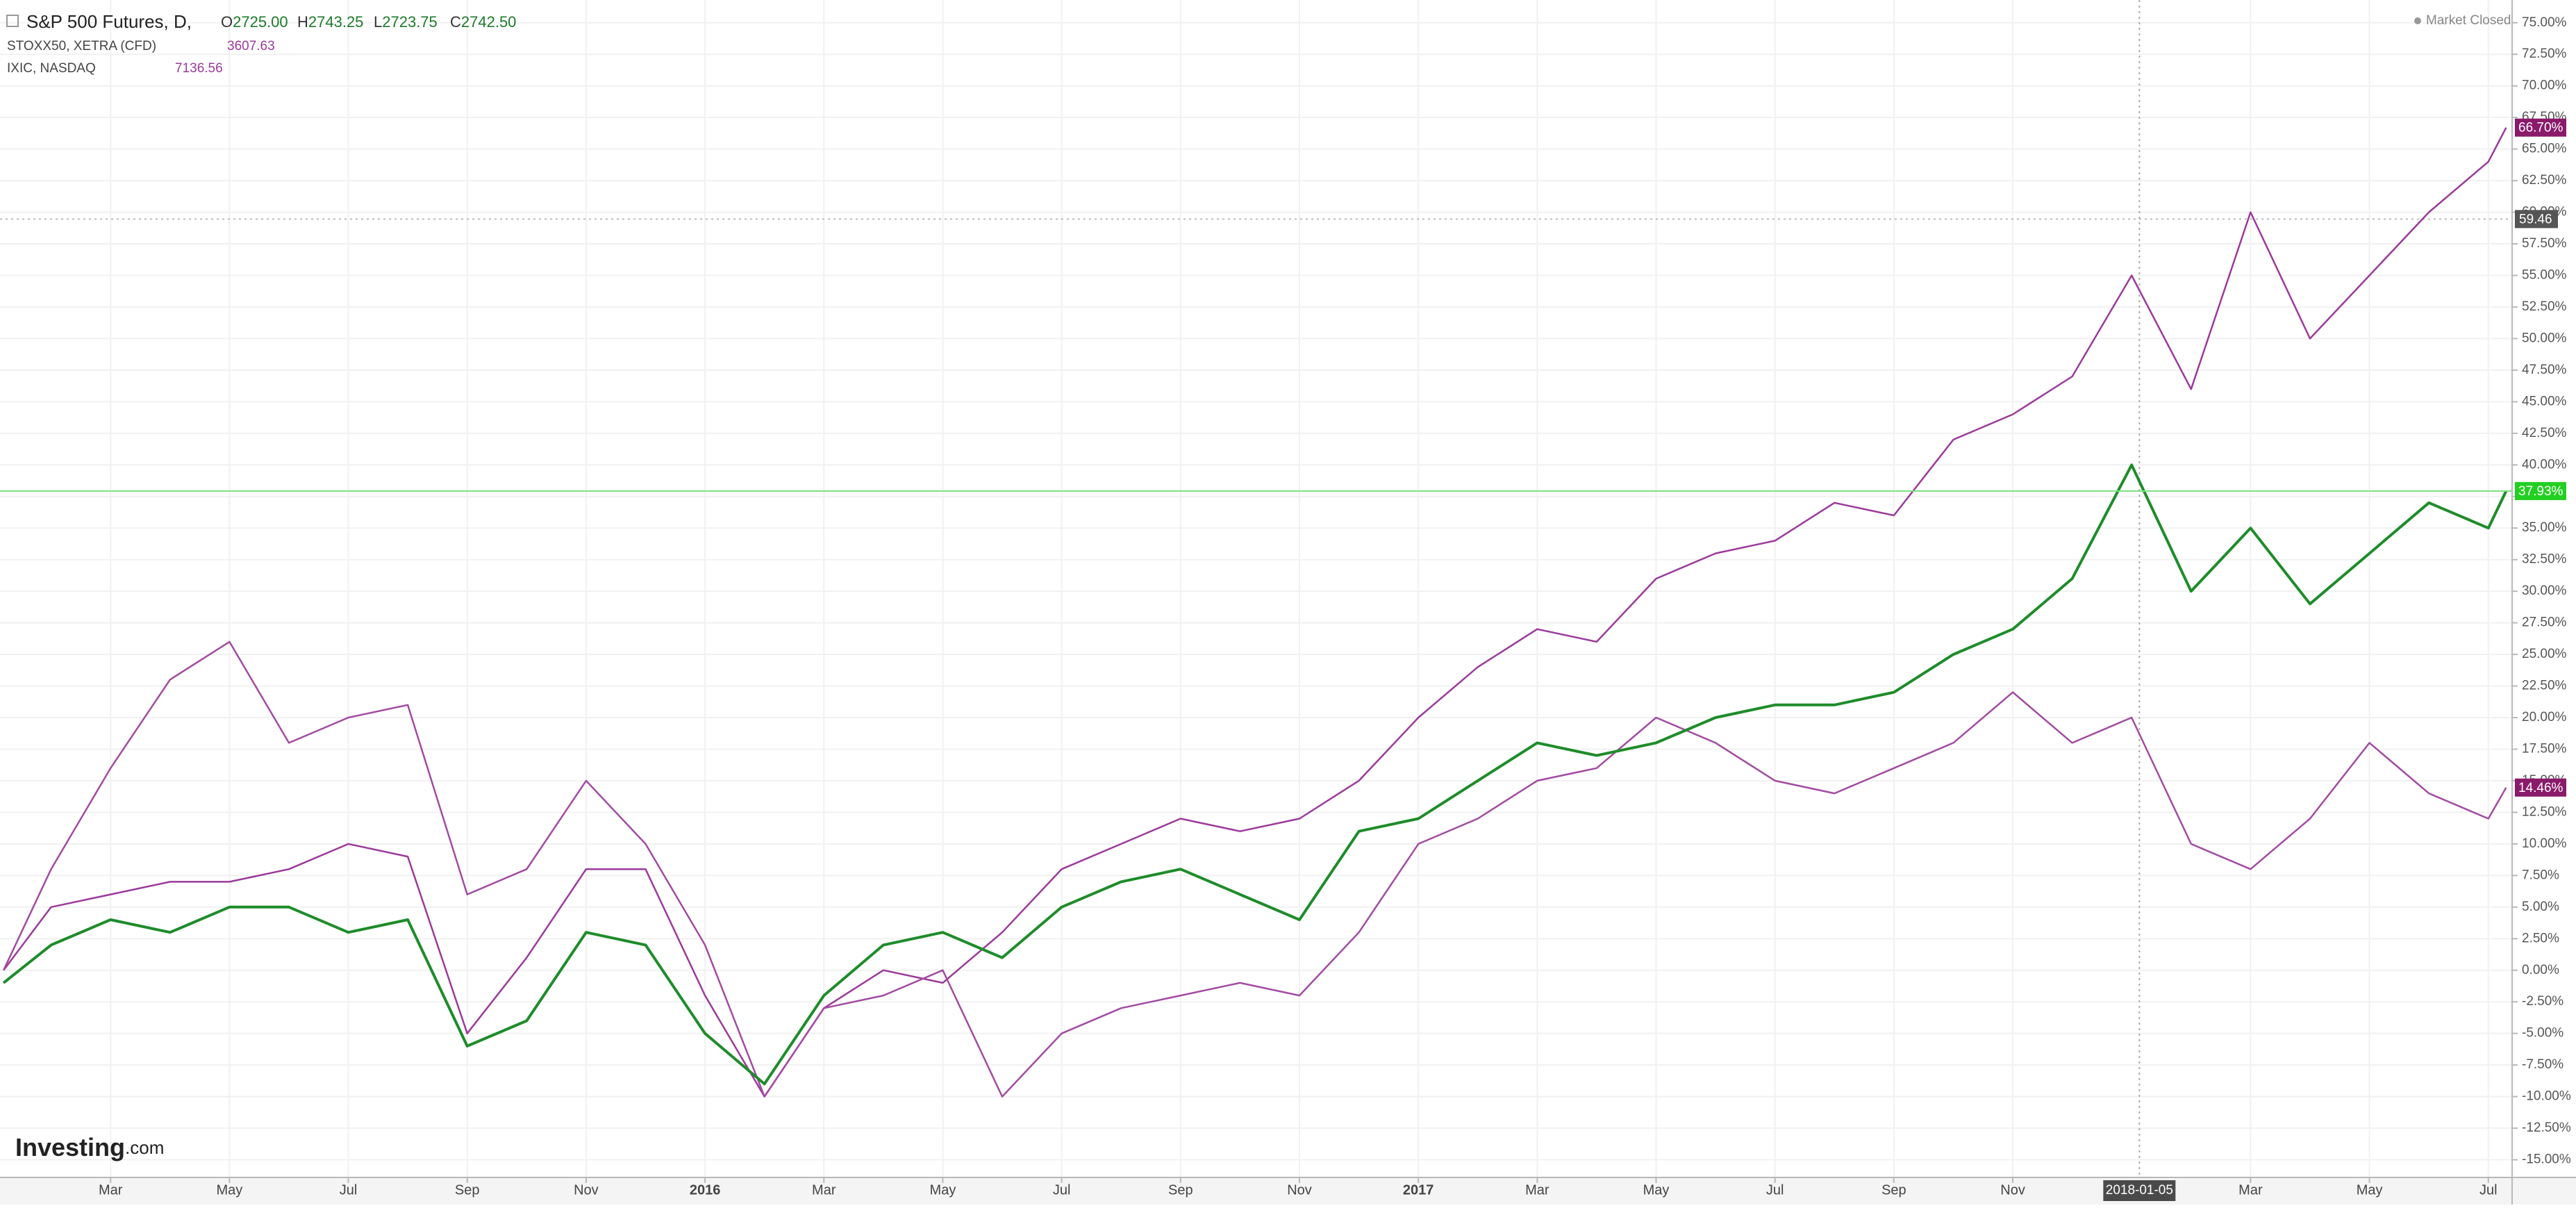 The height and width of the screenshot is (1208, 2576). I want to click on y-tick-label: 17.50%, so click(2544, 748).